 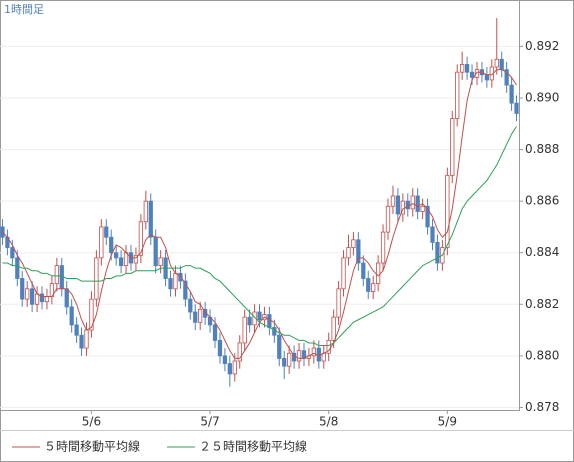 What do you see at coordinates (542, 149) in the screenshot?
I see `y-tick-label: 0.888` at bounding box center [542, 149].